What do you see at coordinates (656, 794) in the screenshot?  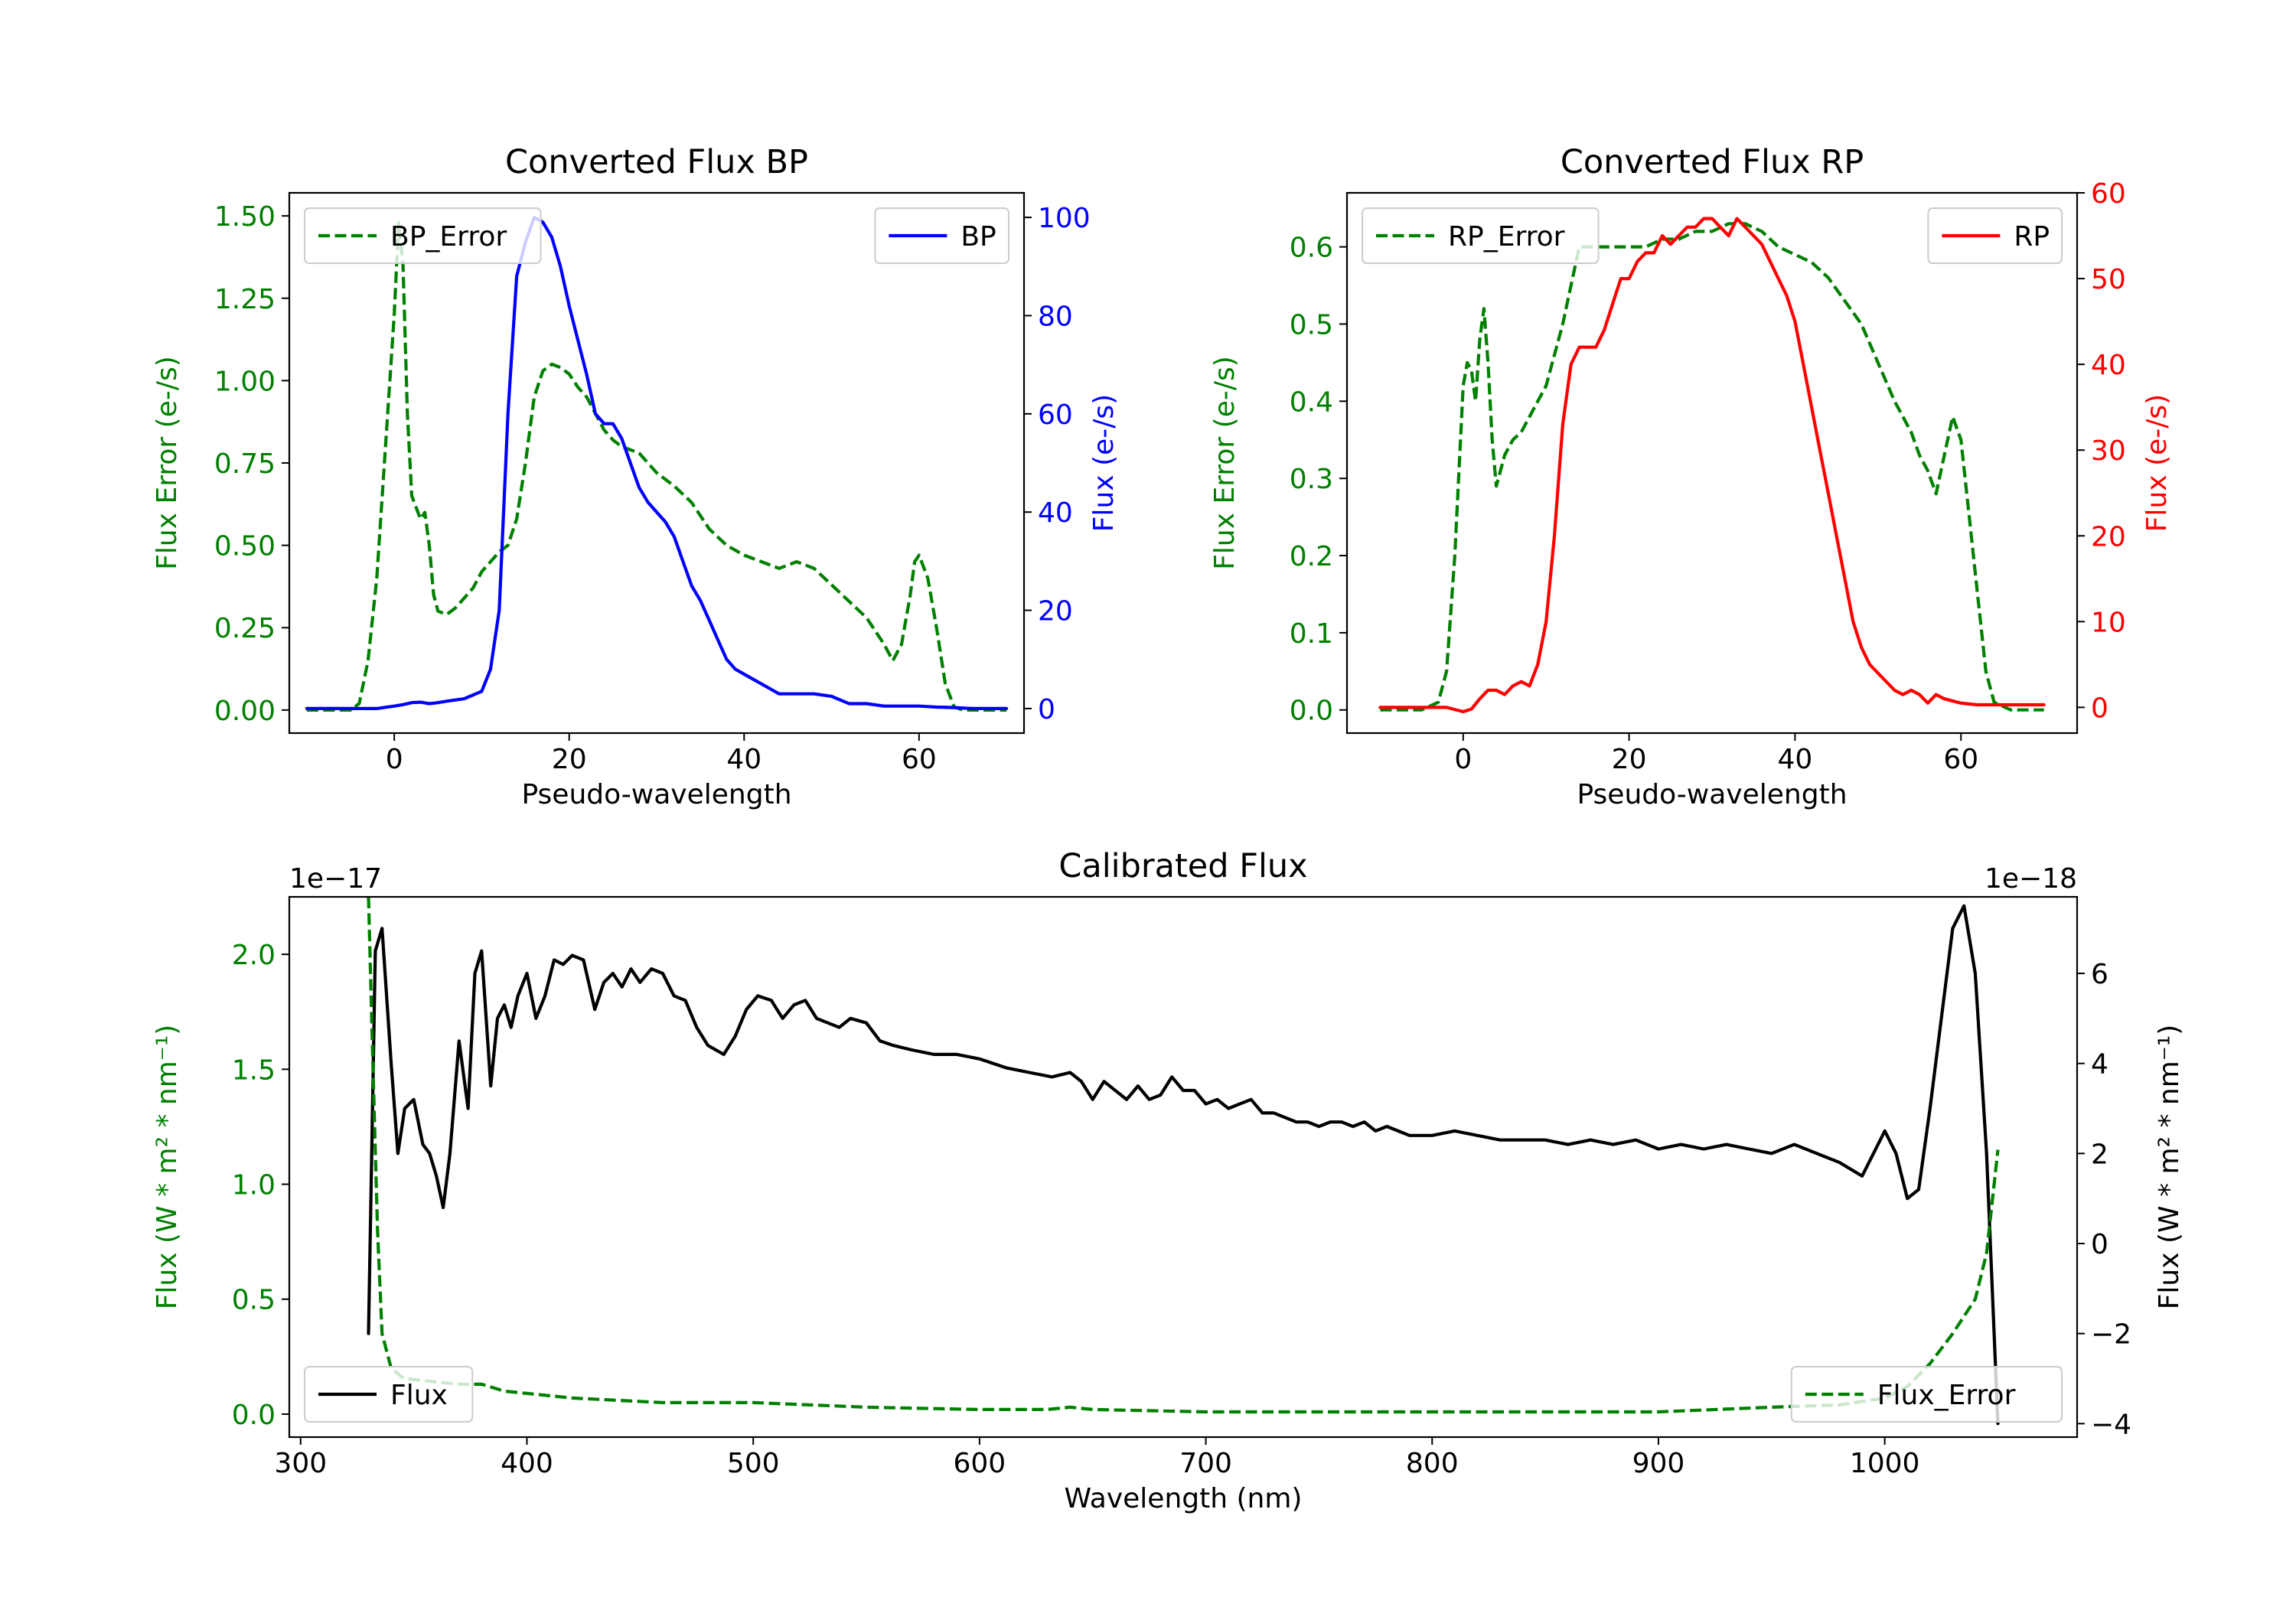 I see `bp-xlabel: Pseudo-wavelength` at bounding box center [656, 794].